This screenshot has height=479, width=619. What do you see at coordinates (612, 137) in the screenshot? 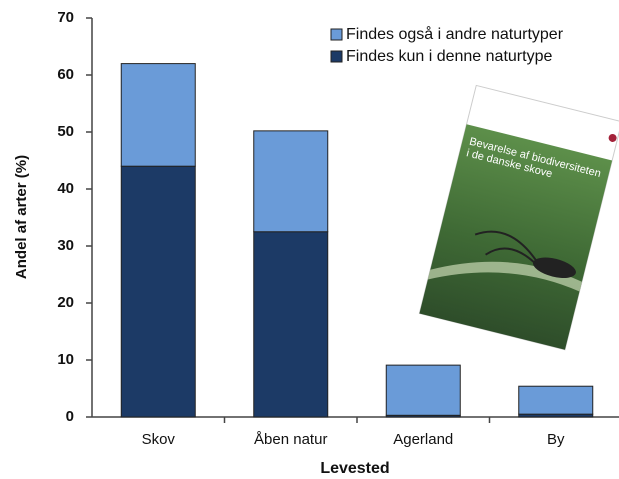
I see `cover-logo` at bounding box center [612, 137].